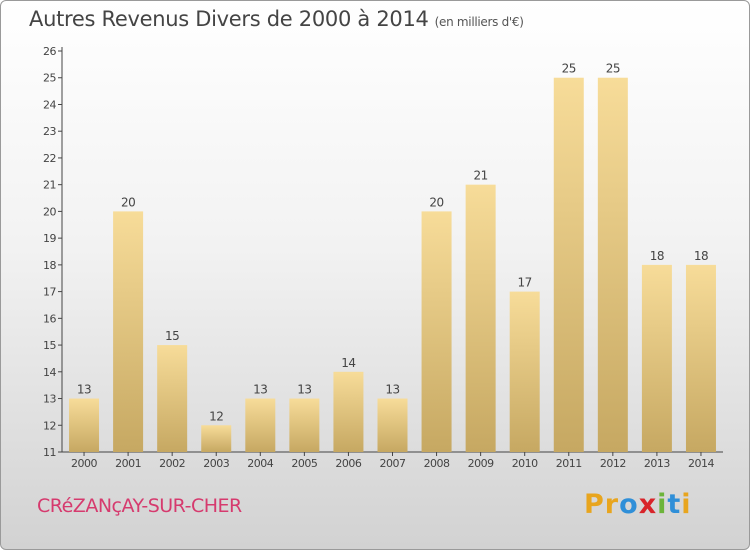 This screenshot has width=750, height=550. What do you see at coordinates (348, 363) in the screenshot?
I see `bar-value-label: 14` at bounding box center [348, 363].